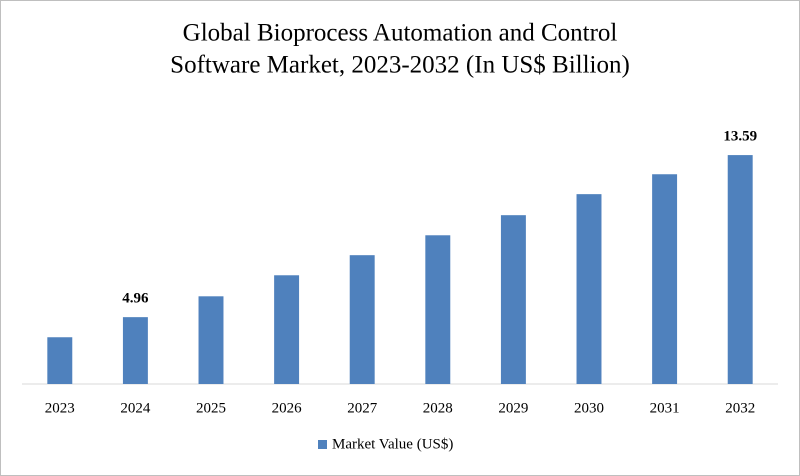  What do you see at coordinates (589, 408) in the screenshot?
I see `x-tick-label: 2030` at bounding box center [589, 408].